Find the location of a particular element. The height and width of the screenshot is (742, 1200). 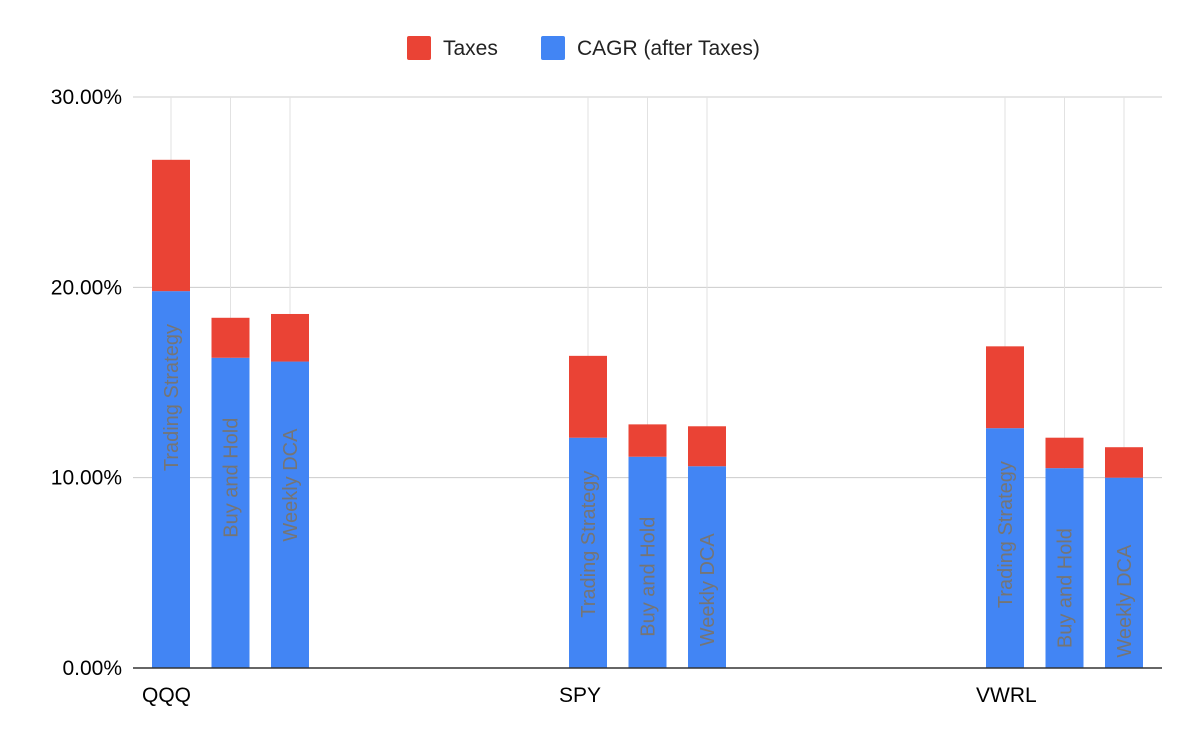

bar-vwrl-buy-and-hold-taxes is located at coordinates (1064, 453).